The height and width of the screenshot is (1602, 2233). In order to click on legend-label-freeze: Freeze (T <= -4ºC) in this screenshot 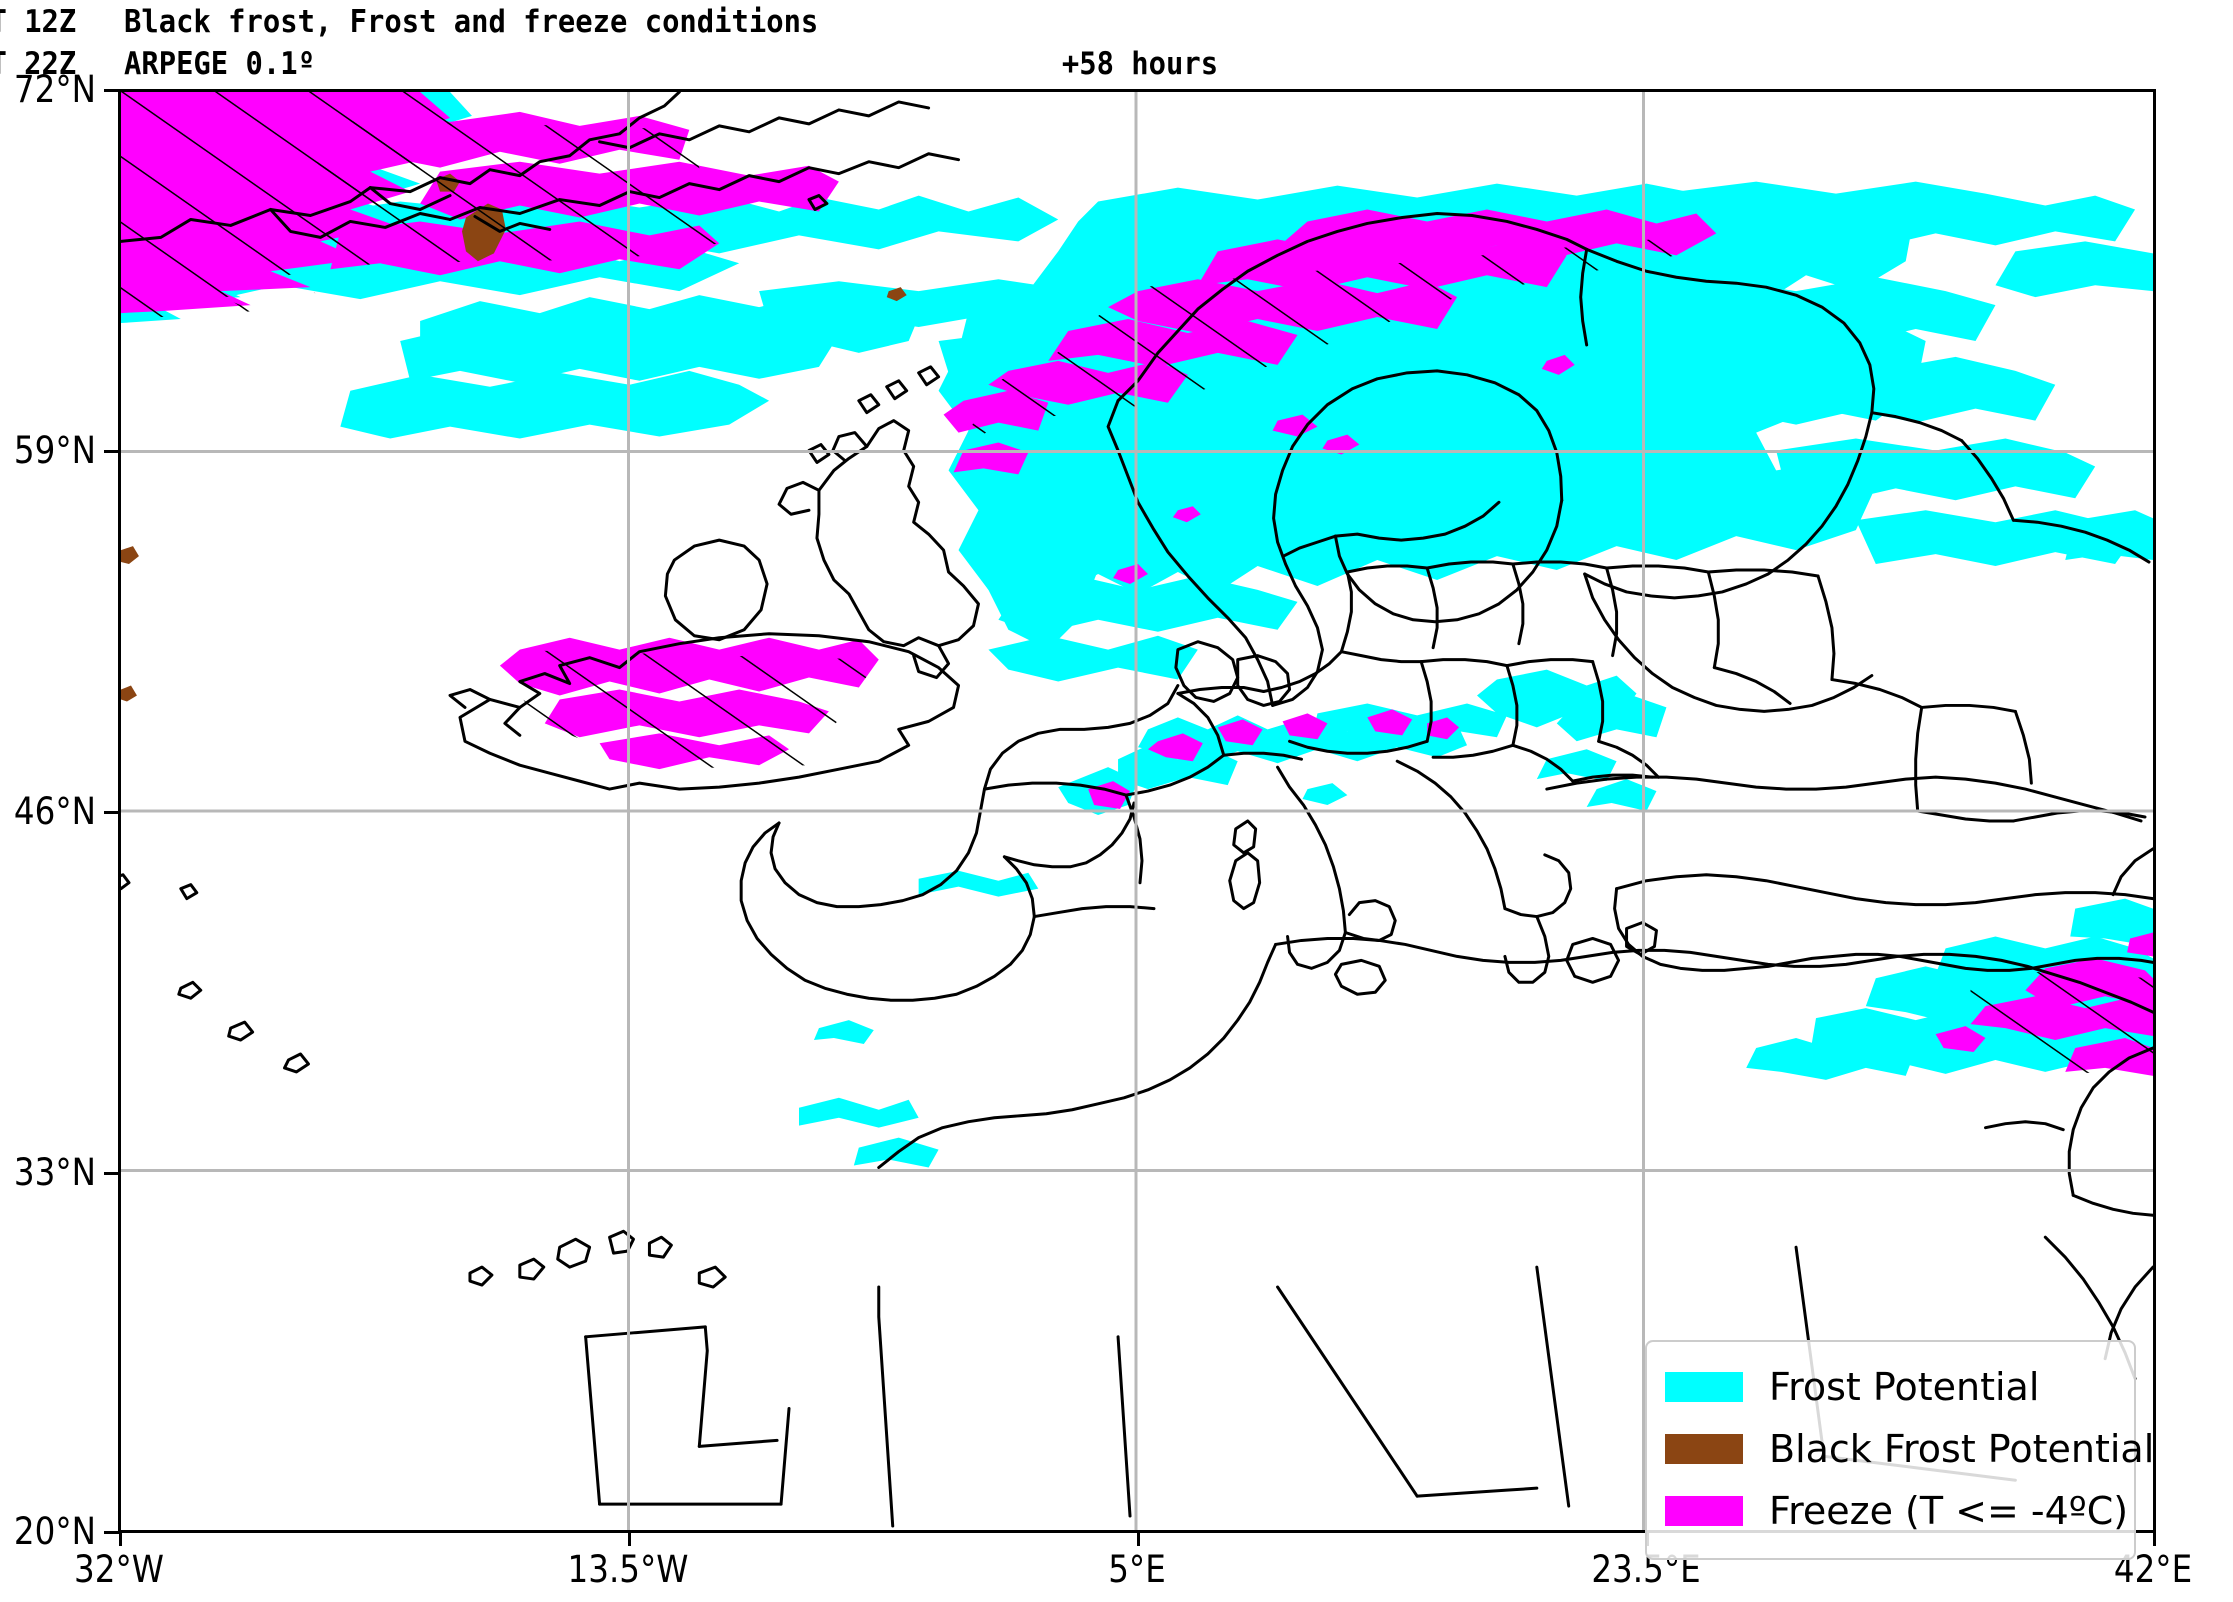, I will do `click(1949, 1511)`.